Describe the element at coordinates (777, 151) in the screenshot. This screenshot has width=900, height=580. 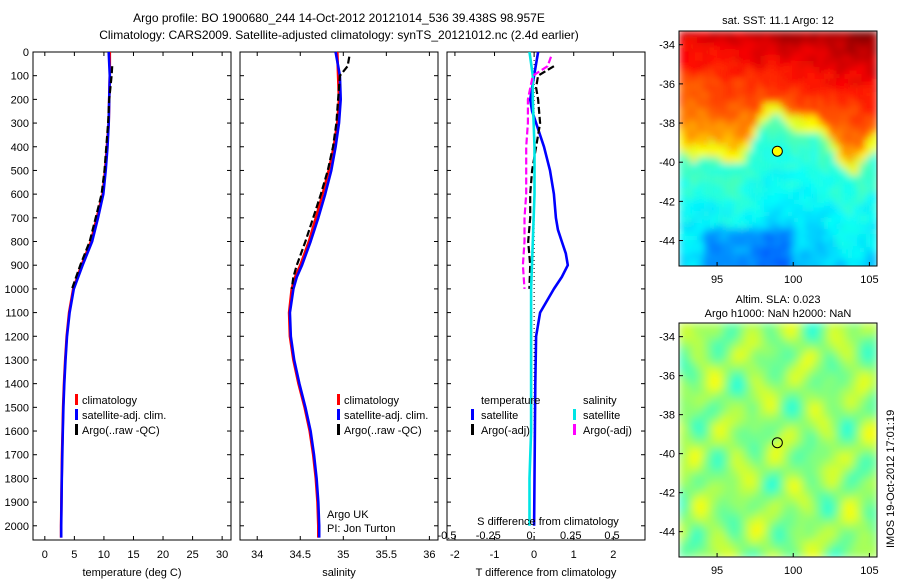
I see `sst-float-marker` at that location.